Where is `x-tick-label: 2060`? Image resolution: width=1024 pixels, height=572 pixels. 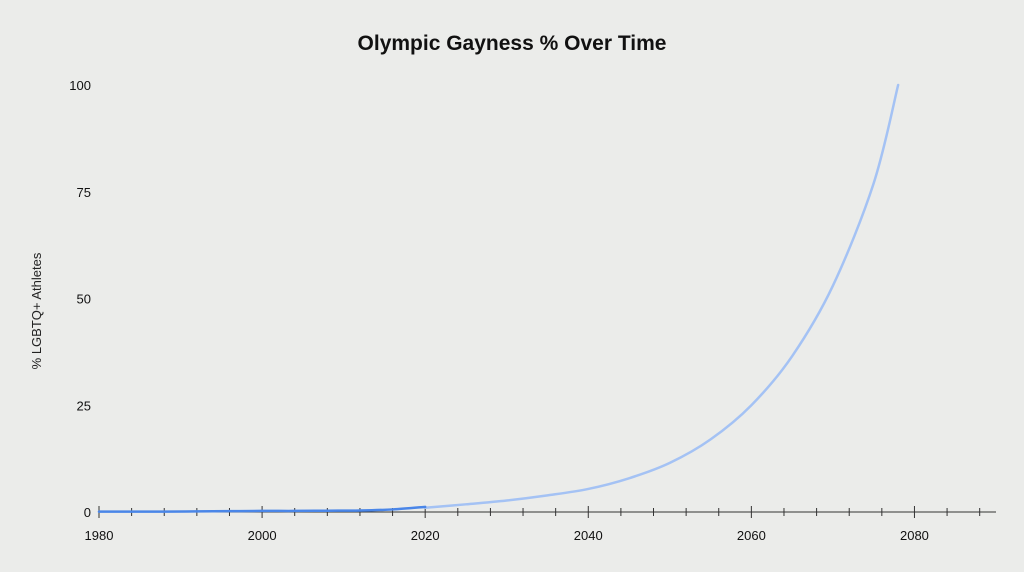 x-tick-label: 2060 is located at coordinates (751, 535).